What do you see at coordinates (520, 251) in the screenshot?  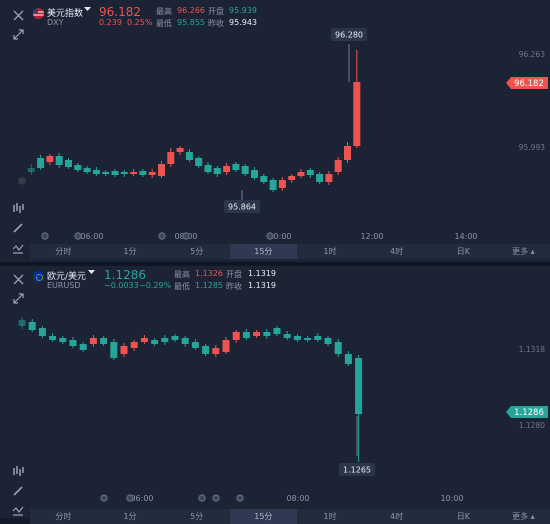 I see `more-label: 更多` at bounding box center [520, 251].